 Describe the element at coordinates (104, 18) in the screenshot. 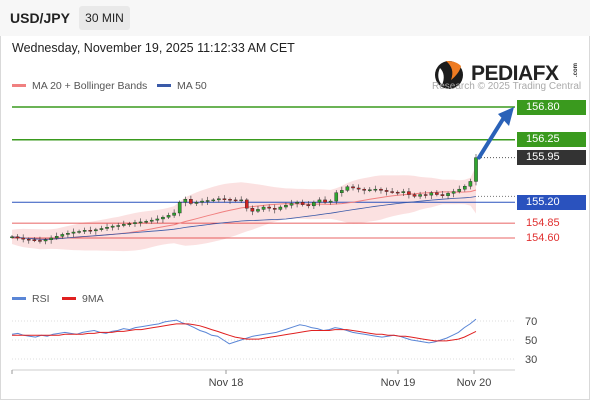

I see `timeframe-button: 30 MIN` at that location.